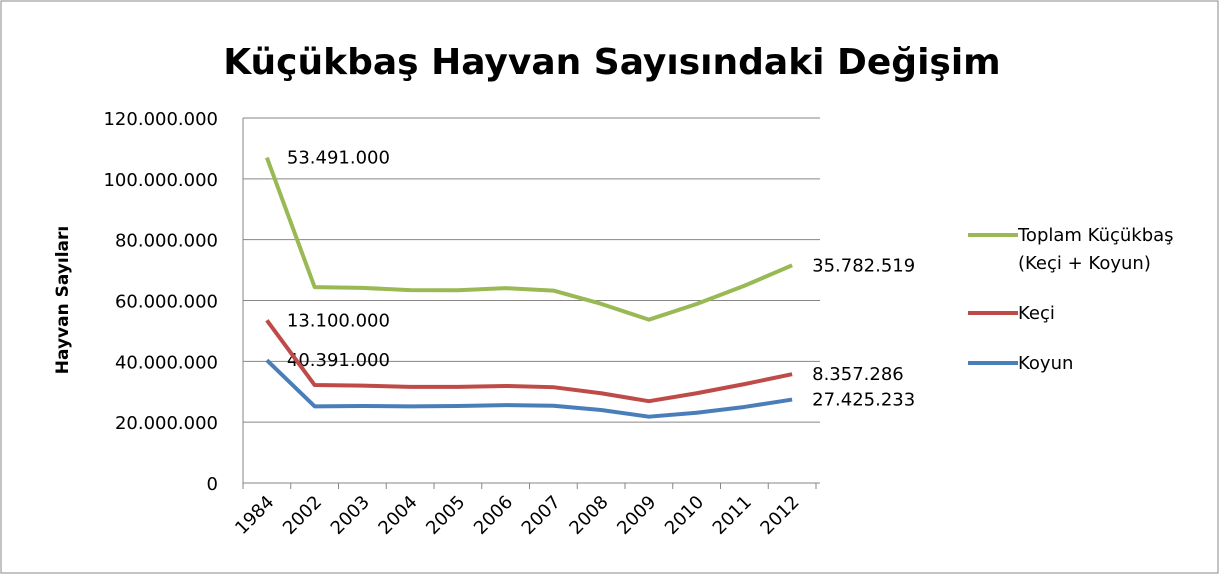 This screenshot has width=1219, height=574. What do you see at coordinates (1046, 363) in the screenshot?
I see `legend-label: Koyun` at bounding box center [1046, 363].